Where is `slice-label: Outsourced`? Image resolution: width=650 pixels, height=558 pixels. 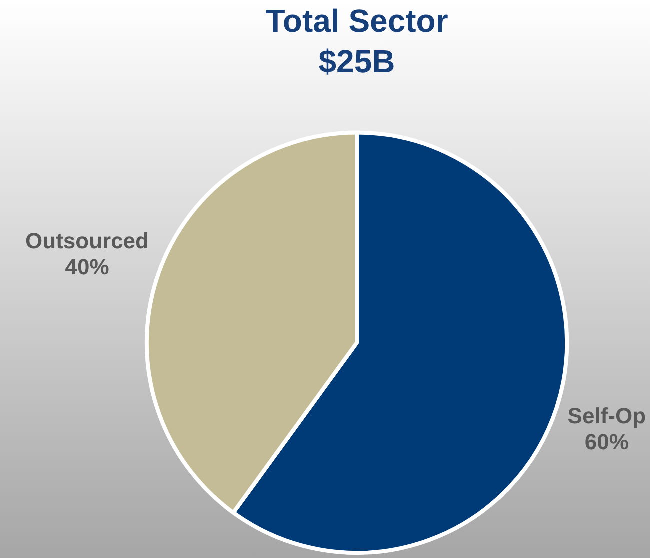
slice-label: Outsourced is located at coordinates (87, 241).